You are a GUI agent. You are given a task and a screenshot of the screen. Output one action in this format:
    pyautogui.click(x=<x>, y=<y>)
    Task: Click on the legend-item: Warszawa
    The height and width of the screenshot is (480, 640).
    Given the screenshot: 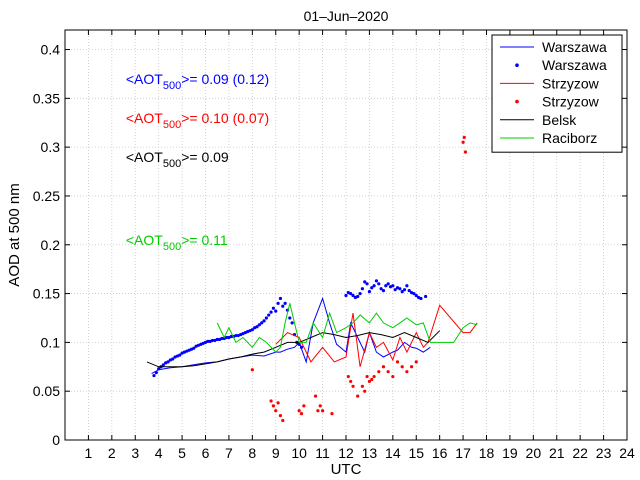 What is the action you would take?
    pyautogui.click(x=561, y=65)
    